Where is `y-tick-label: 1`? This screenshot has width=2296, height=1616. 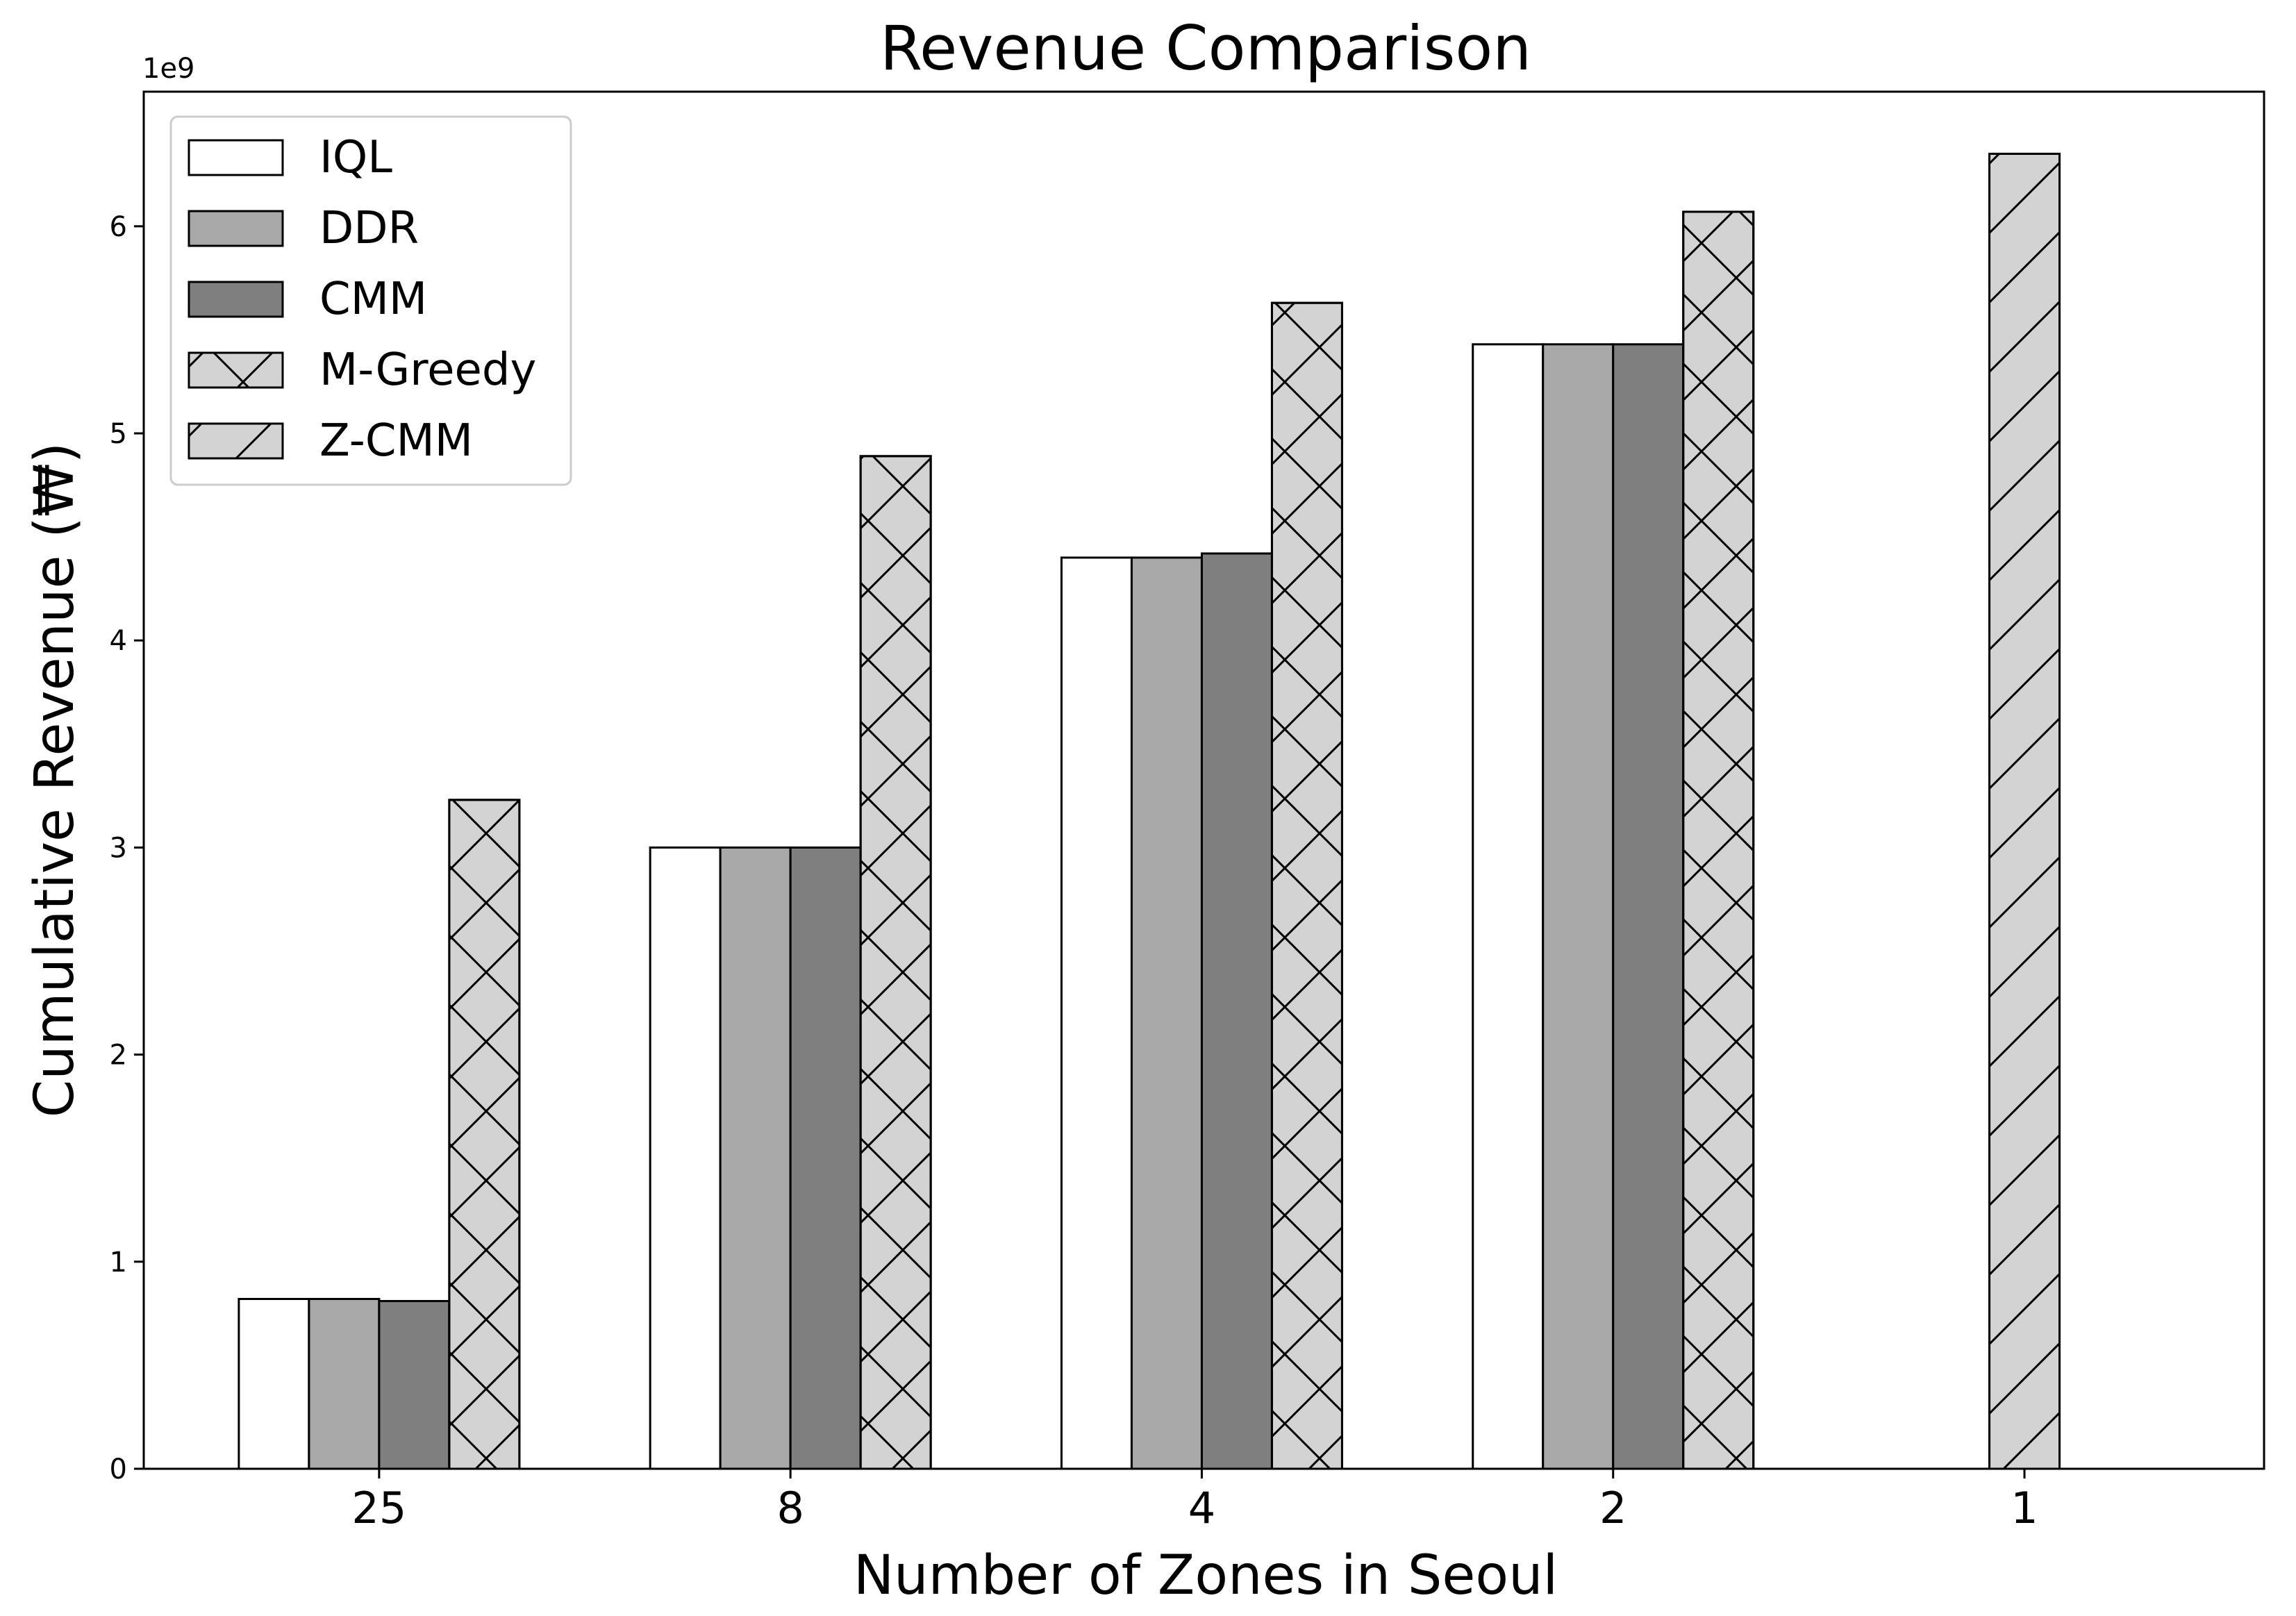
y-tick-label: 1 is located at coordinates (119, 1262).